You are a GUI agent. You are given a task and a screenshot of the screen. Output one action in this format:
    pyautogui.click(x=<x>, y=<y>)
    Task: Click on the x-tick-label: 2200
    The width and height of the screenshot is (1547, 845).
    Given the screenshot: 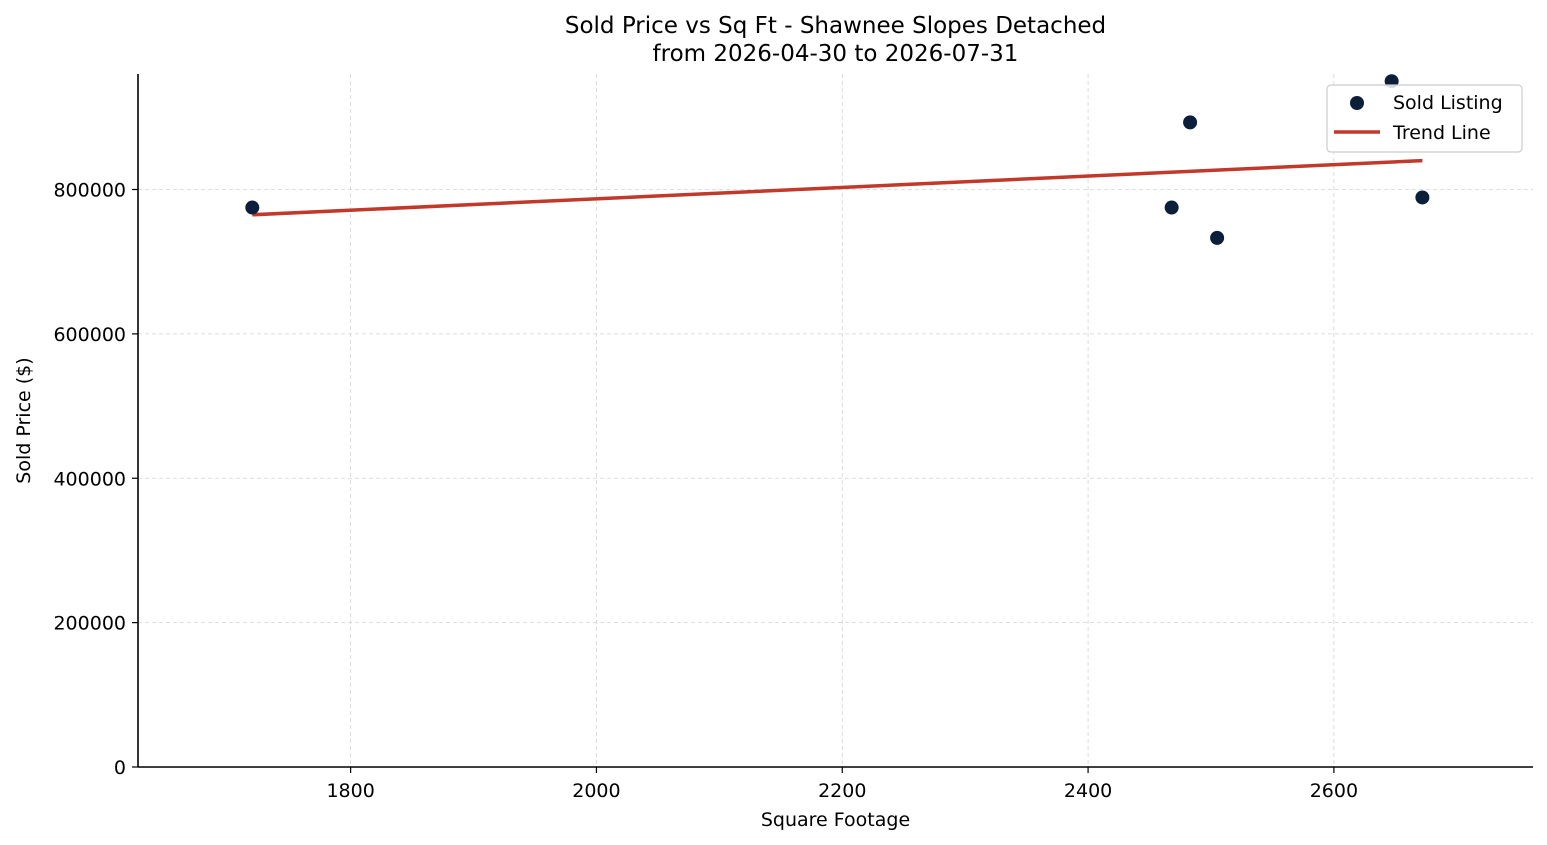 What is the action you would take?
    pyautogui.click(x=842, y=791)
    